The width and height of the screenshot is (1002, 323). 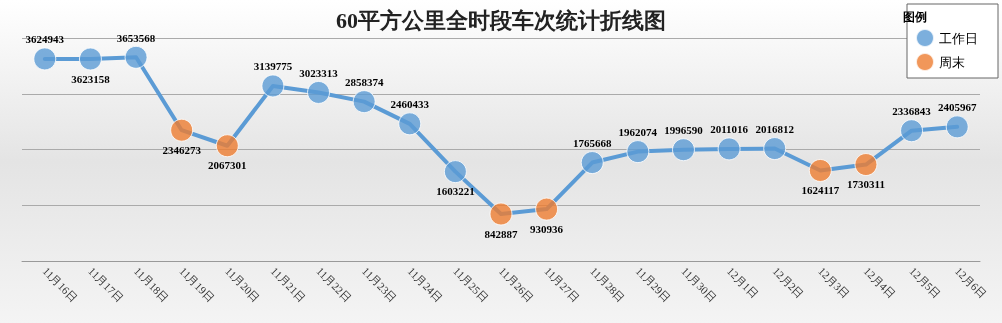 What do you see at coordinates (547, 228) in the screenshot?
I see `data-label: 930936` at bounding box center [547, 228].